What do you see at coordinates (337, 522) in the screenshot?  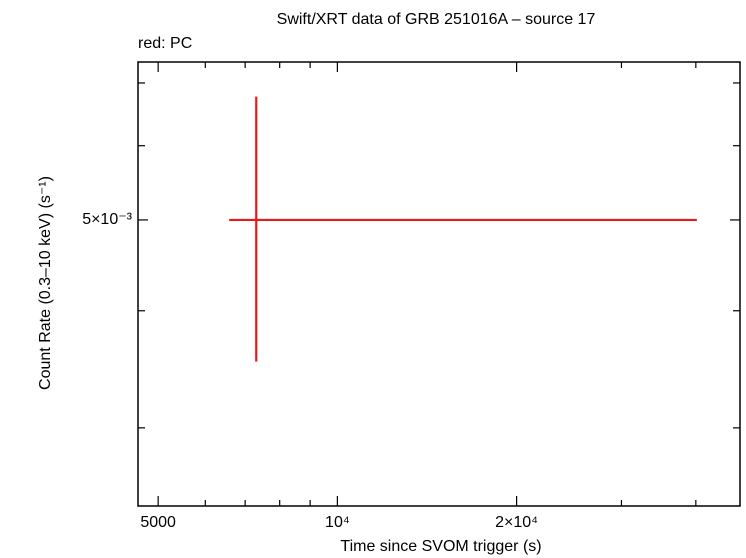 I see `x-tick-label: 10⁴` at bounding box center [337, 522].